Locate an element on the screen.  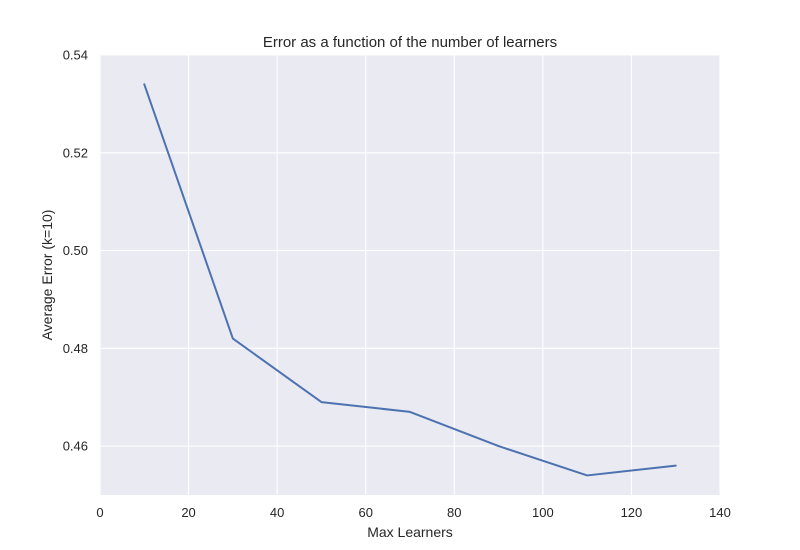
x-tick-label: 20 is located at coordinates (188, 512).